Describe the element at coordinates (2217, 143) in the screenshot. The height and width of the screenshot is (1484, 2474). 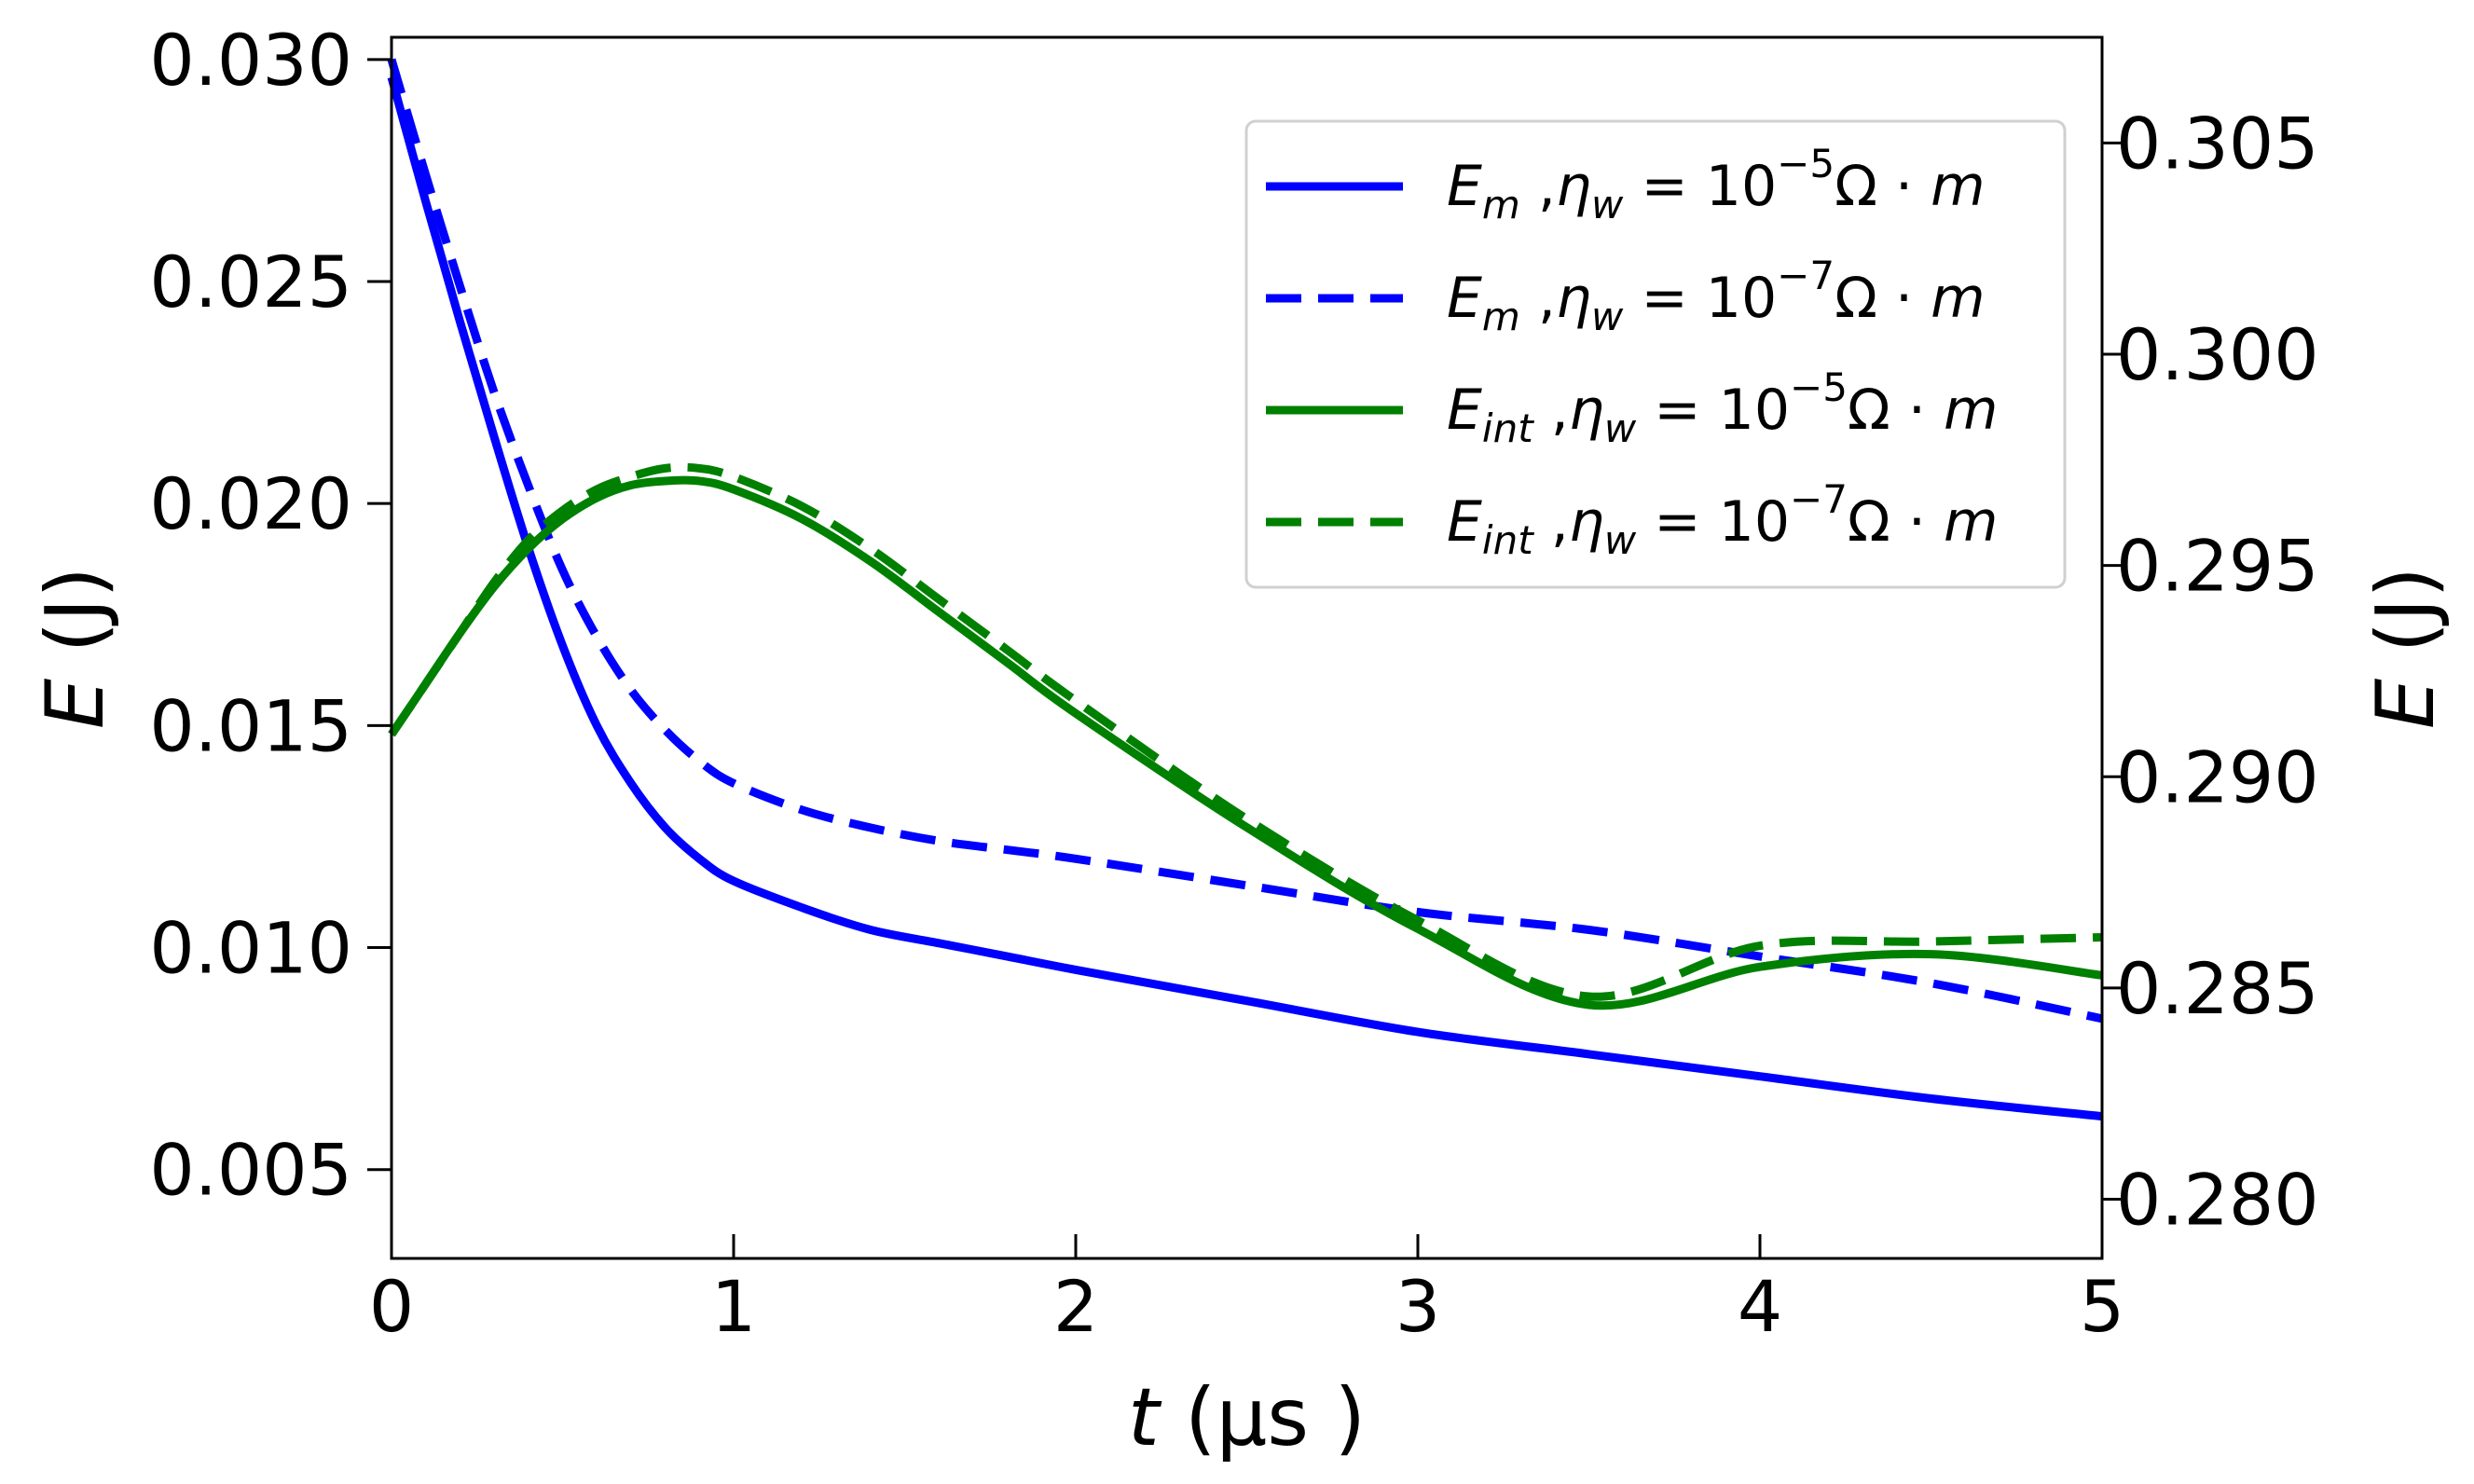
I see `y-right-tick-label: 0.305` at that location.